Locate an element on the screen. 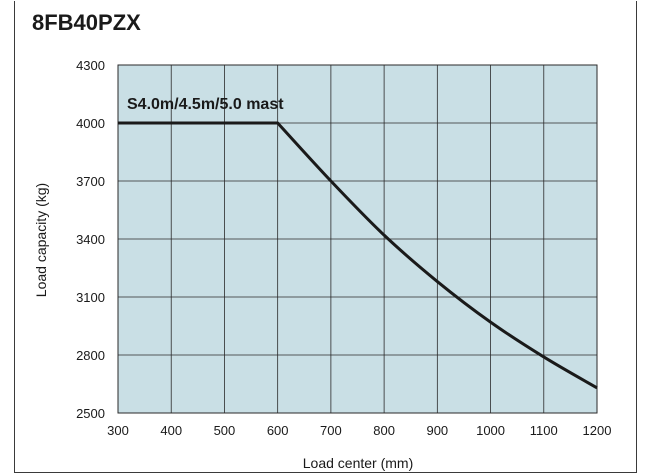  x-tick-label: 700 is located at coordinates (331, 430).